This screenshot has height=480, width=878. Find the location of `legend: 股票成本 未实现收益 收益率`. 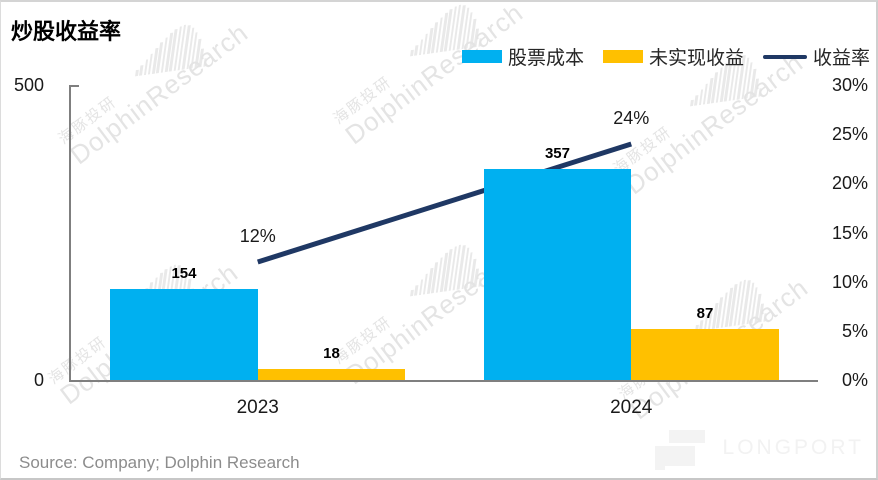

legend: 股票成本 未实现收益 收益率 is located at coordinates (665, 56).